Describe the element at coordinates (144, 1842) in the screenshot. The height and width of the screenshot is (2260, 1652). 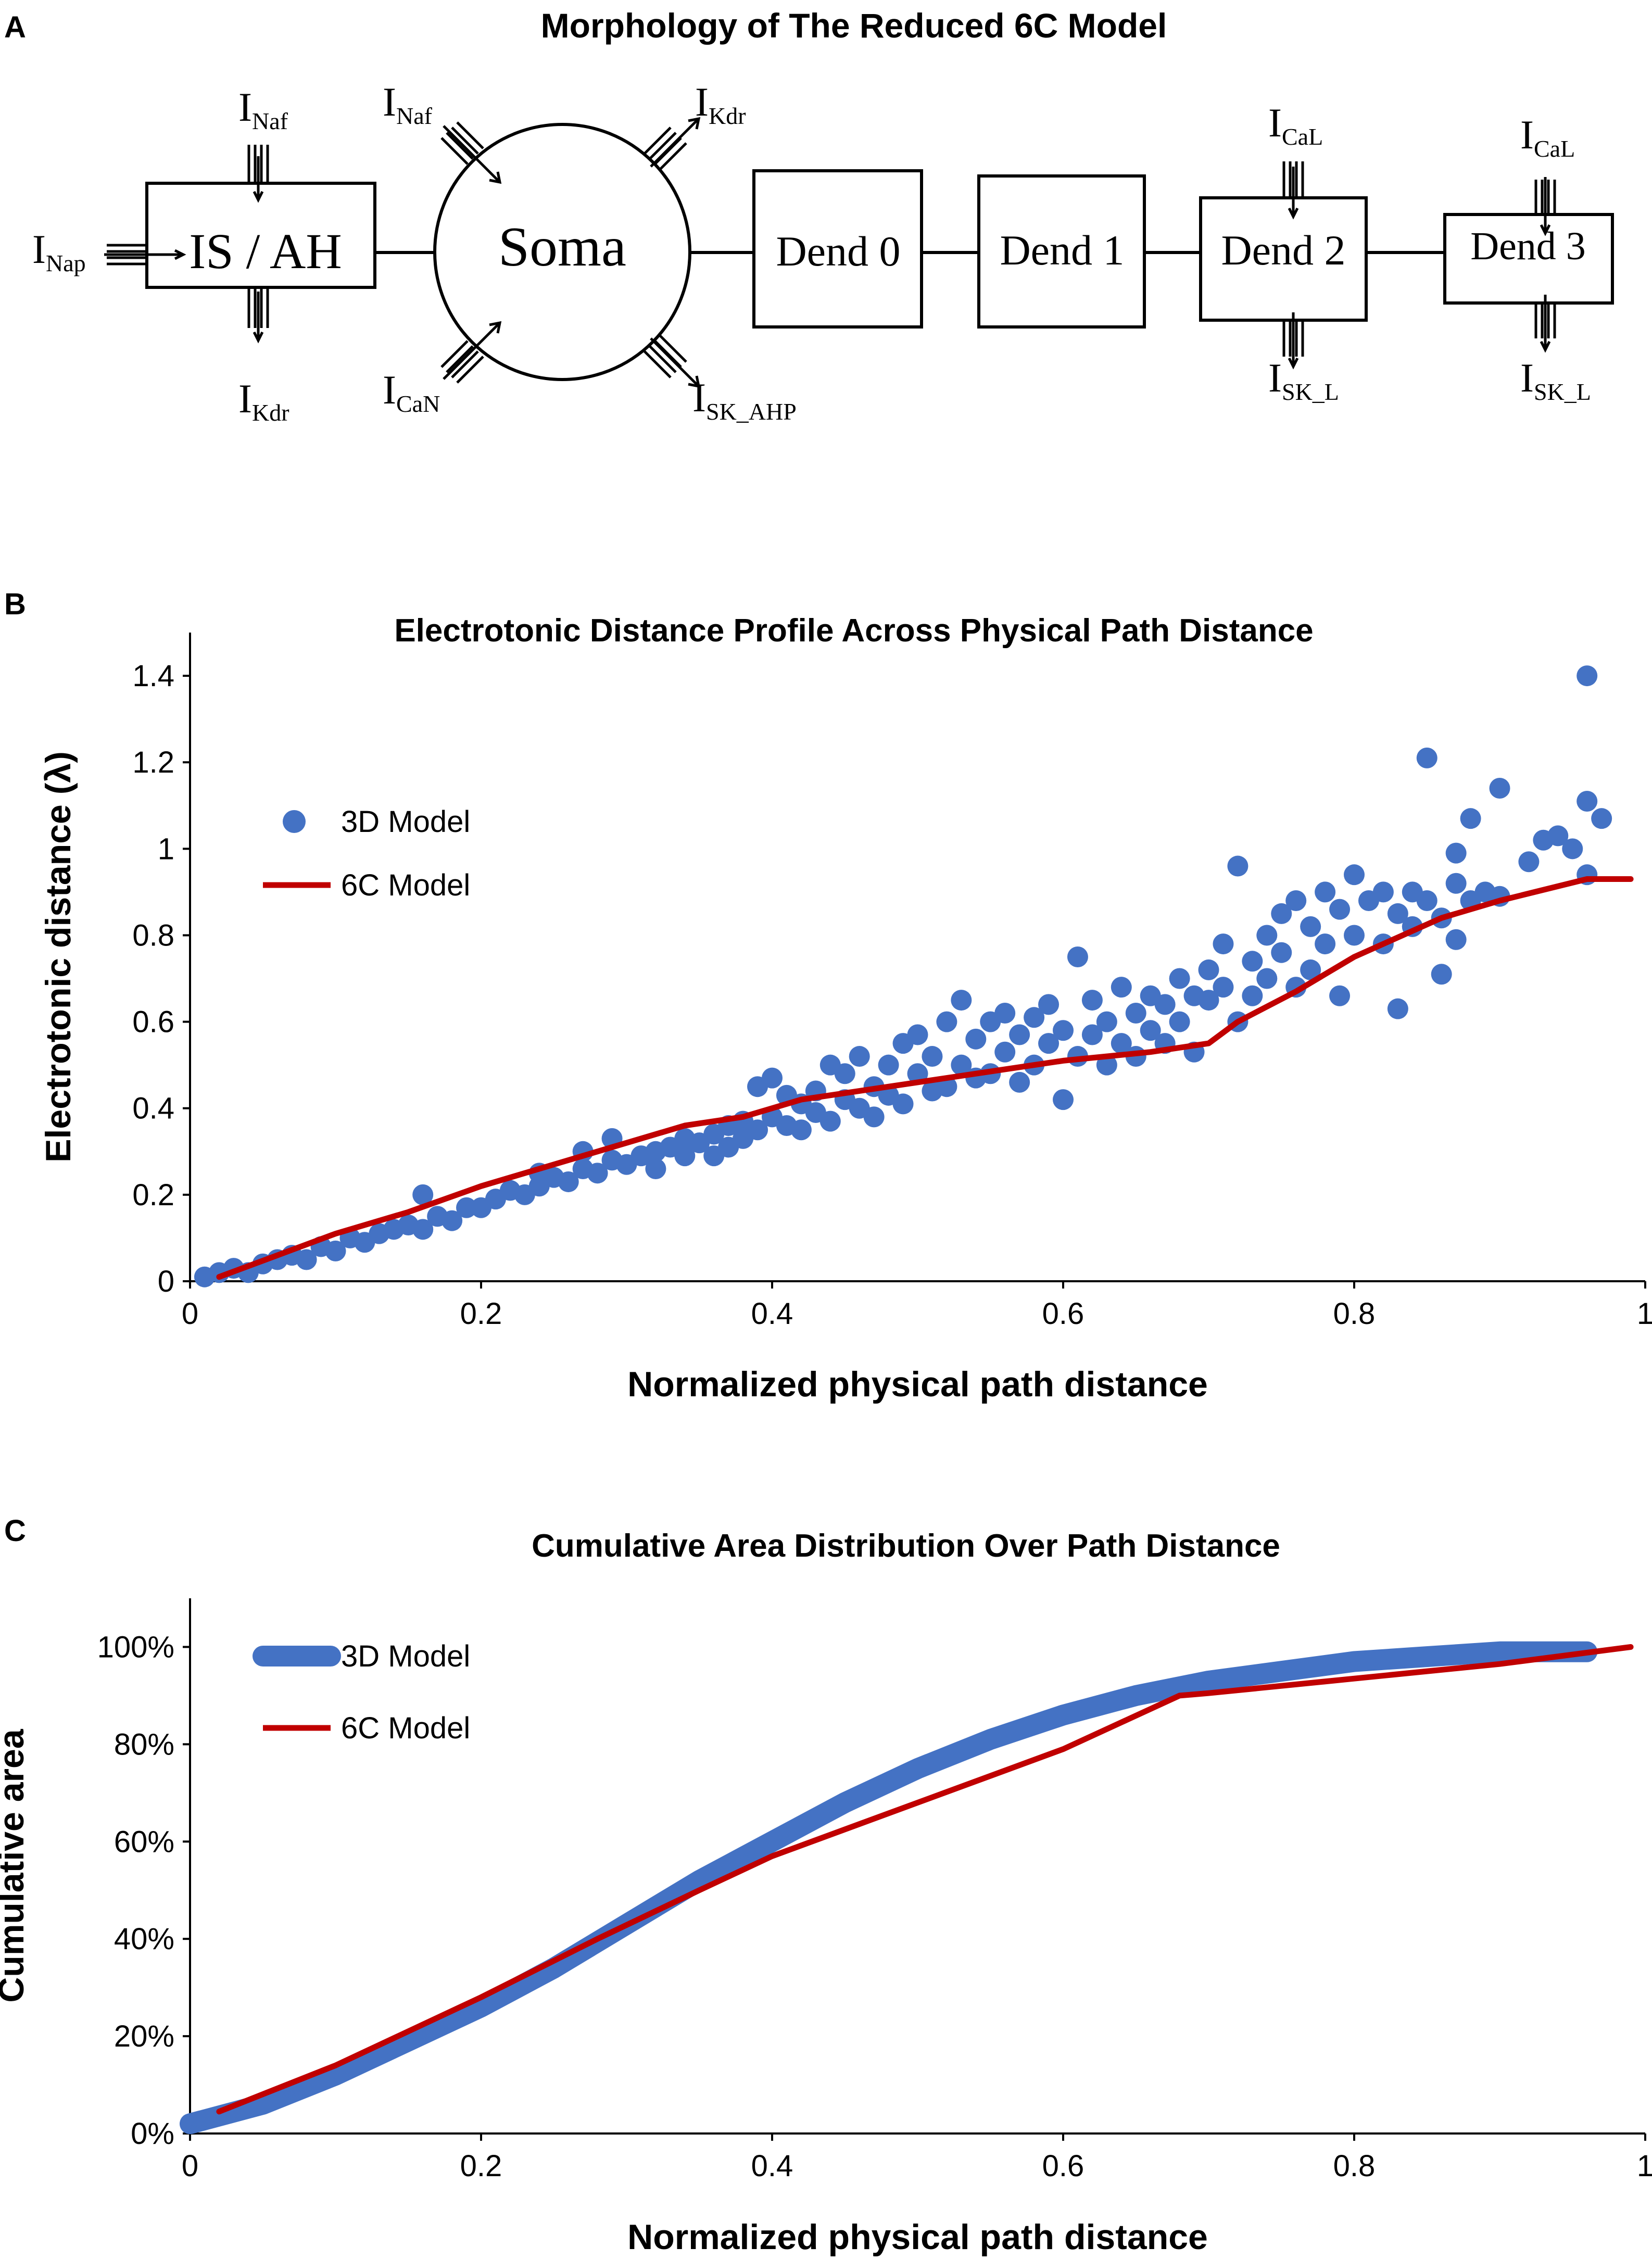
I see `y-tick-label: 60%` at that location.